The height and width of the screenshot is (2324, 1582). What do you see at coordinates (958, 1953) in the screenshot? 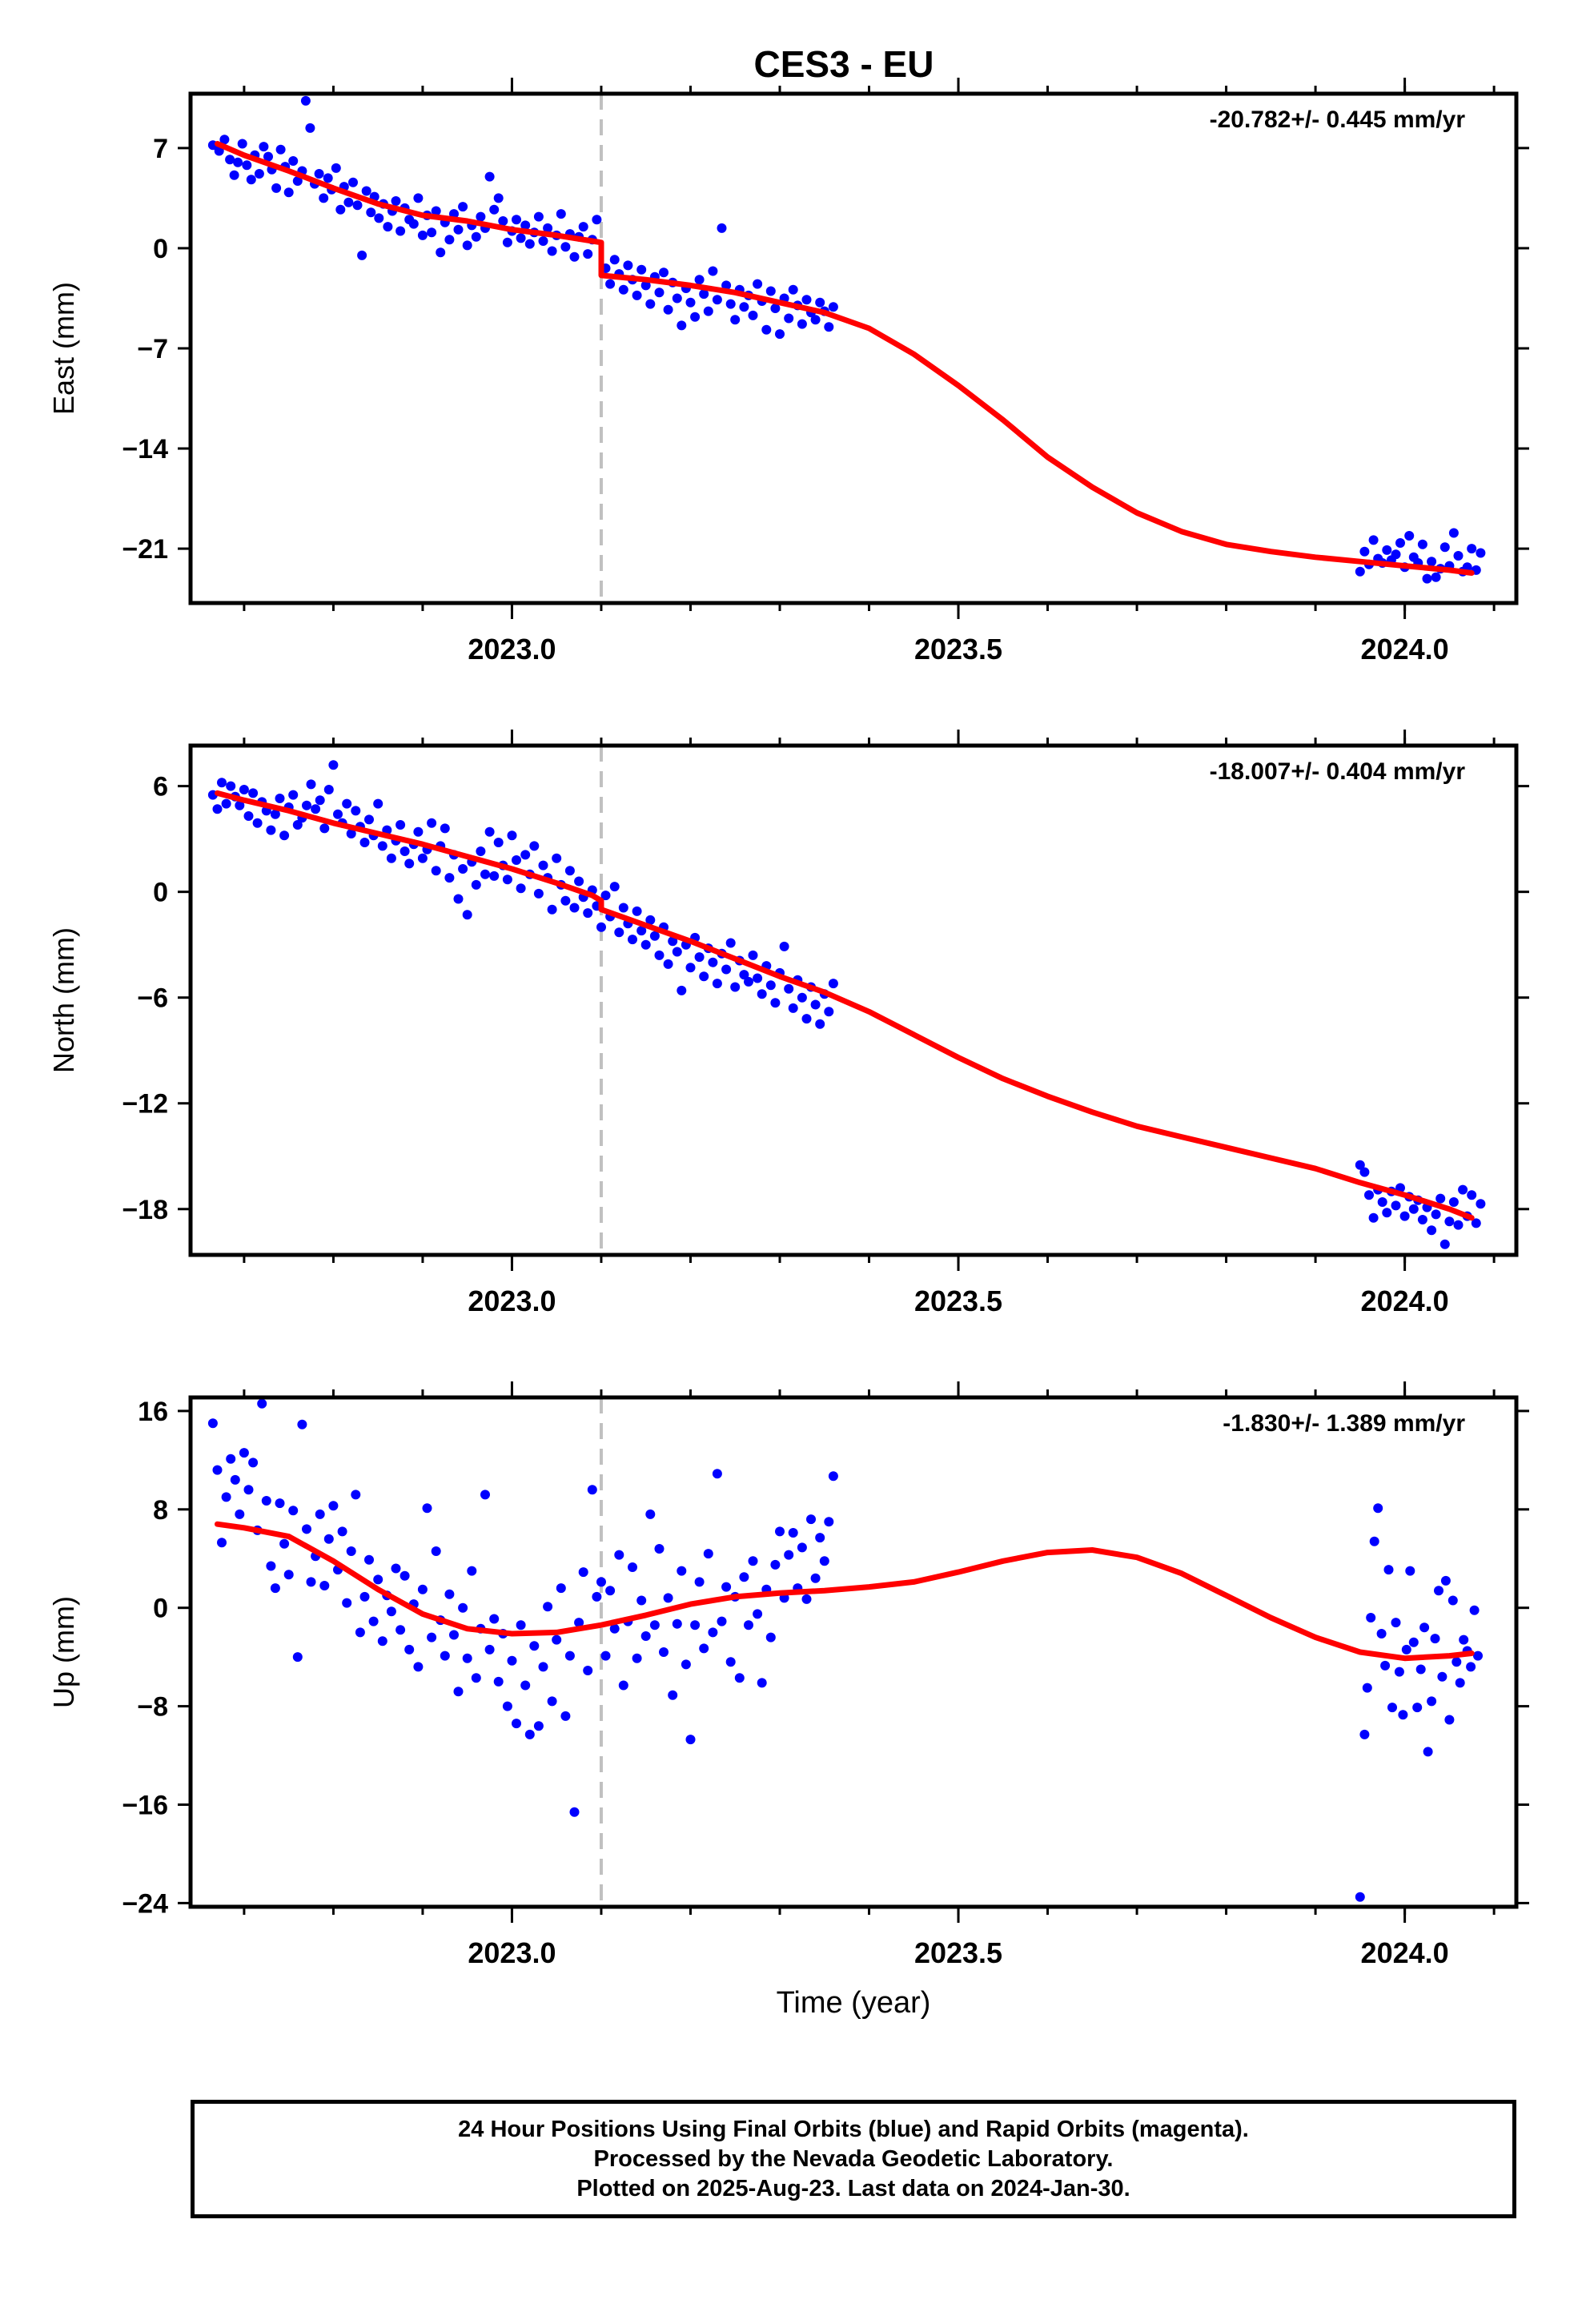
I see `x-tick-label: 2023.5` at bounding box center [958, 1953].